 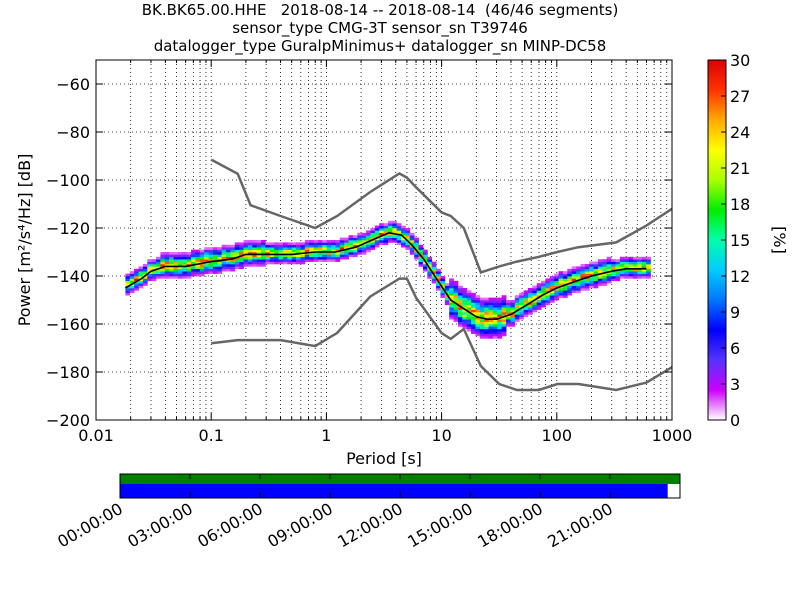 I want to click on time-tick-label: 09:00:00, so click(x=300, y=525).